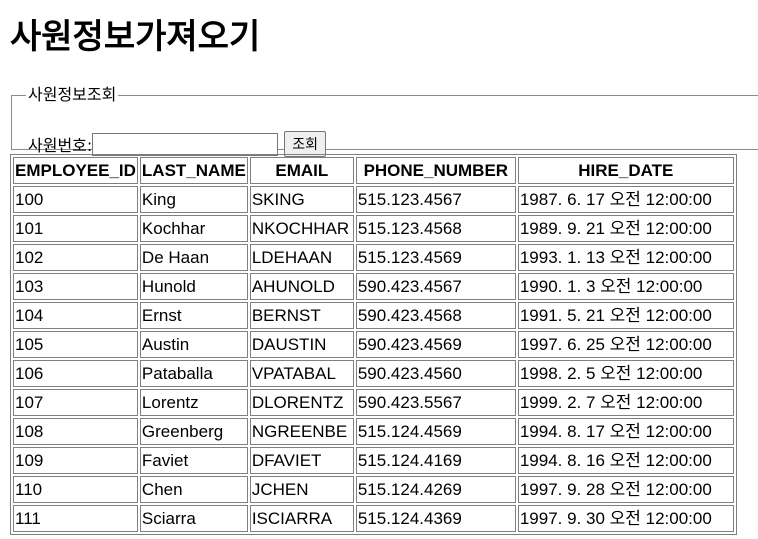  I want to click on cell-hire-date: 1989. 9. 21 오전 12:00:00, so click(625, 228).